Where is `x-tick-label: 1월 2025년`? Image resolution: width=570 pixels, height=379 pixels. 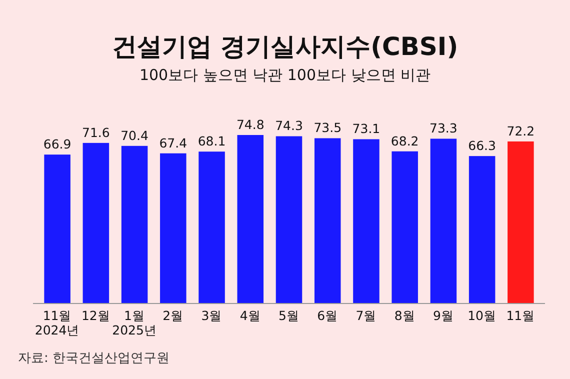 x-tick-label: 1월 2025년 is located at coordinates (134, 323).